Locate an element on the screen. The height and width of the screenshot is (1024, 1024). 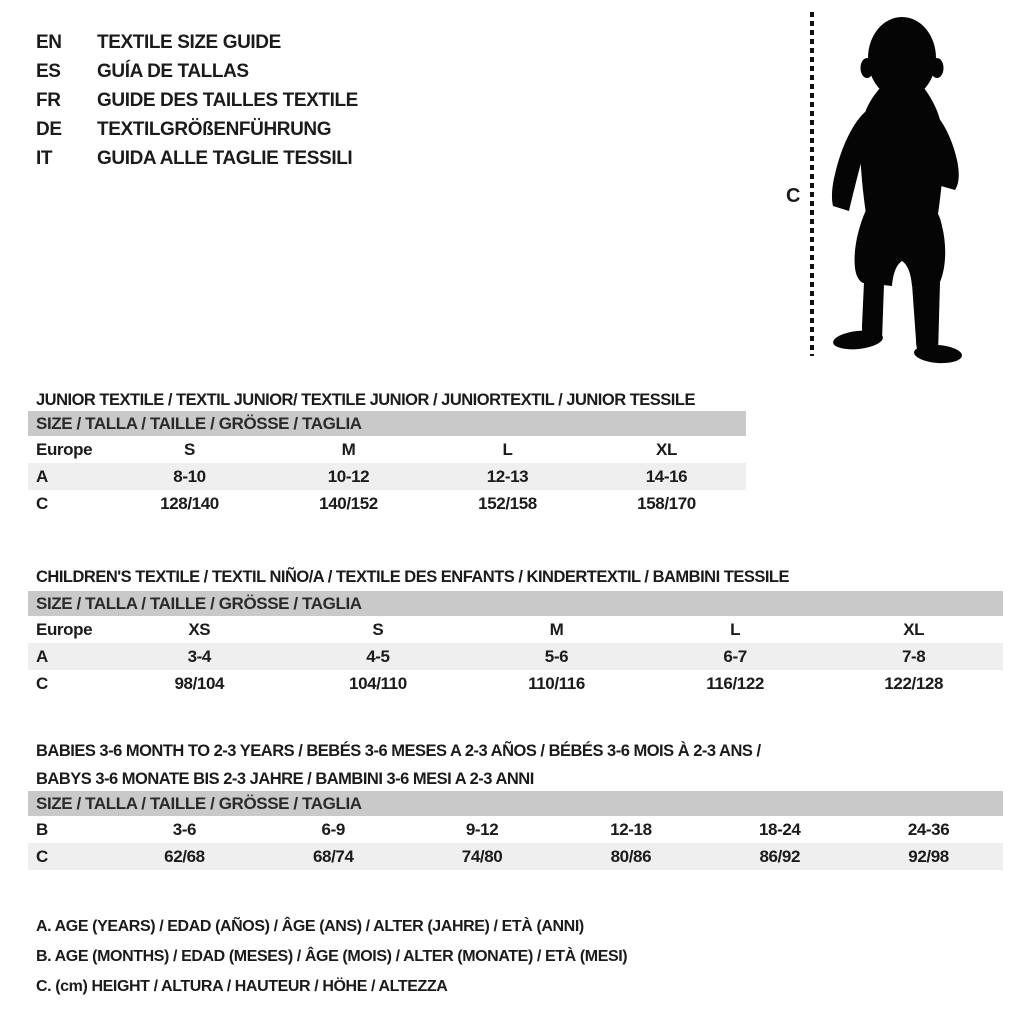
row-label: B is located at coordinates (42, 829).